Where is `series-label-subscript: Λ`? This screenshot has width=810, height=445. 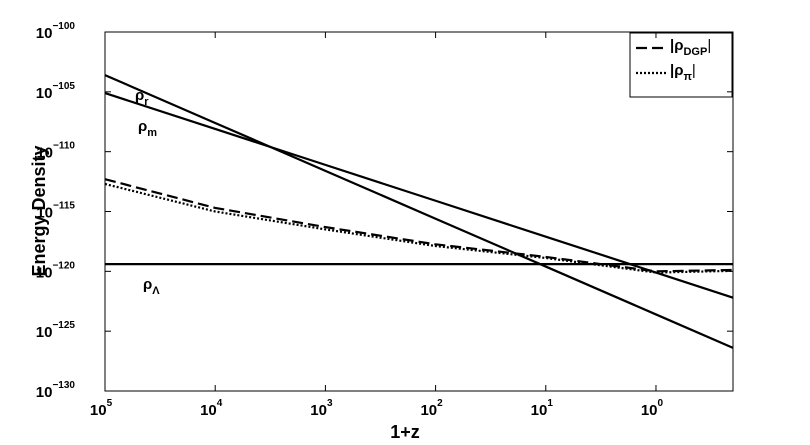
series-label-subscript: Λ is located at coordinates (156, 291).